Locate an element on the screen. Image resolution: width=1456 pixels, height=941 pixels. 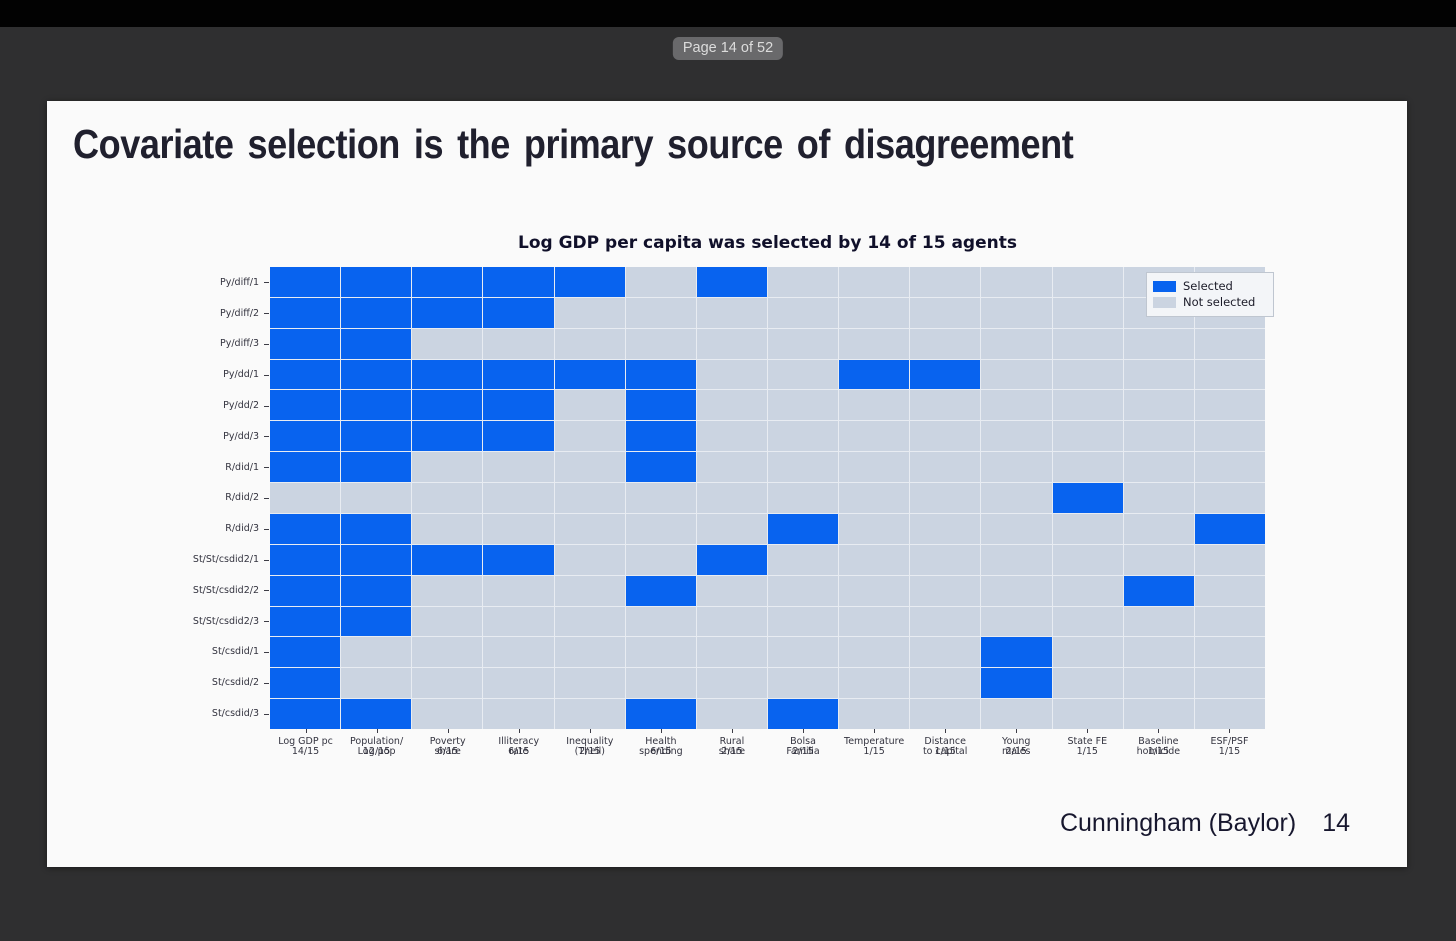
footer-page-number: 14 is located at coordinates (1336, 823).